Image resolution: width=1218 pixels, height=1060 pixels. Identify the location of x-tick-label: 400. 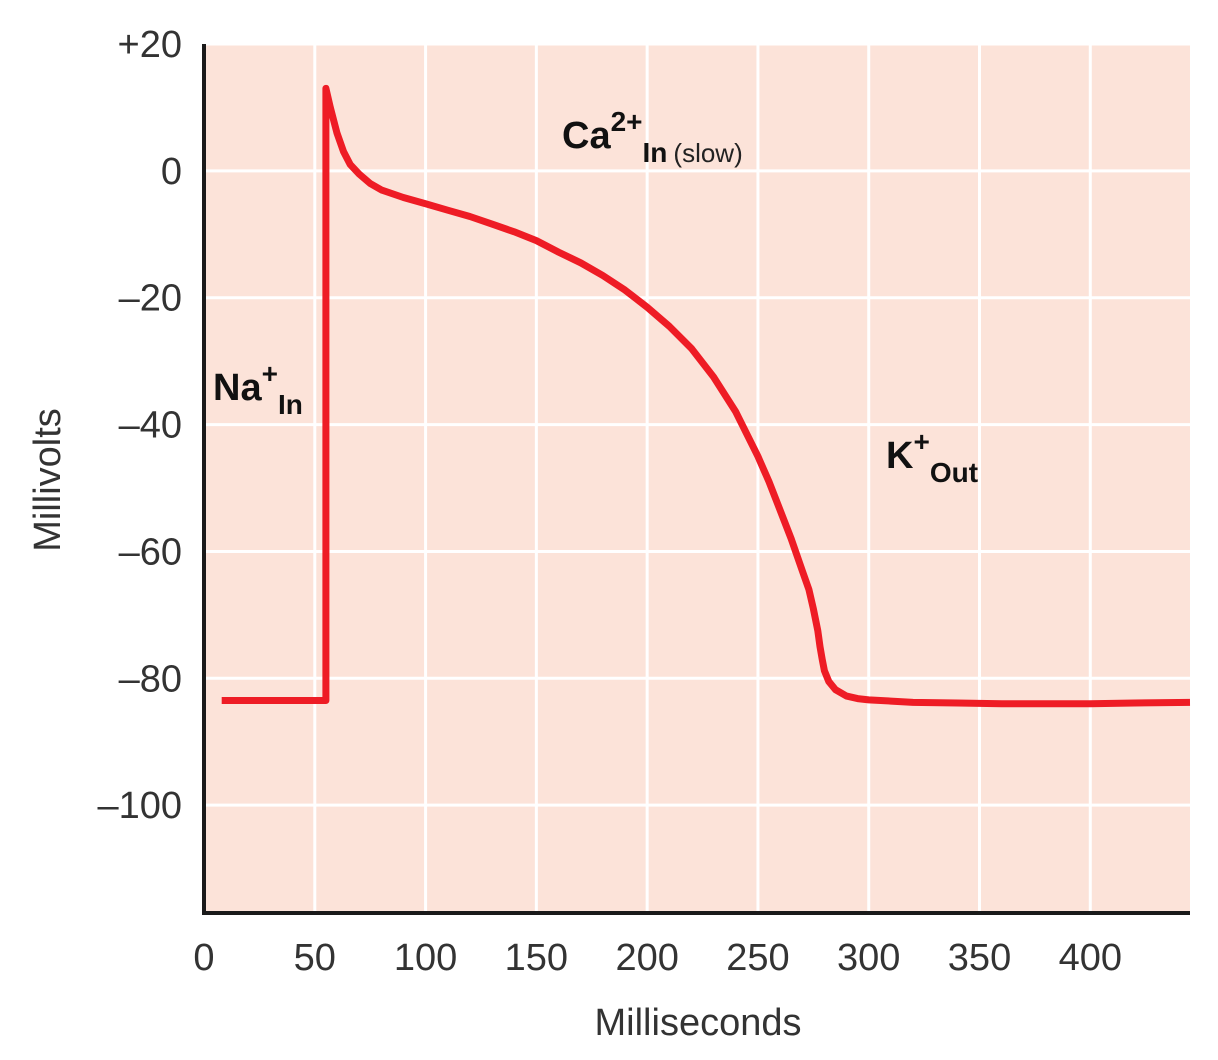
(1090, 958).